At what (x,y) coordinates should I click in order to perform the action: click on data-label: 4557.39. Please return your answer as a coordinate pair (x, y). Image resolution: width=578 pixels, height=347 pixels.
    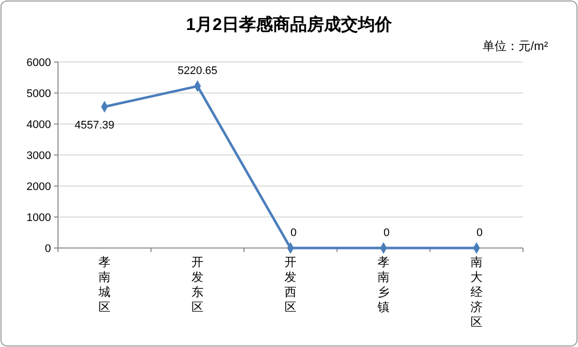
    Looking at the image, I should click on (94, 126).